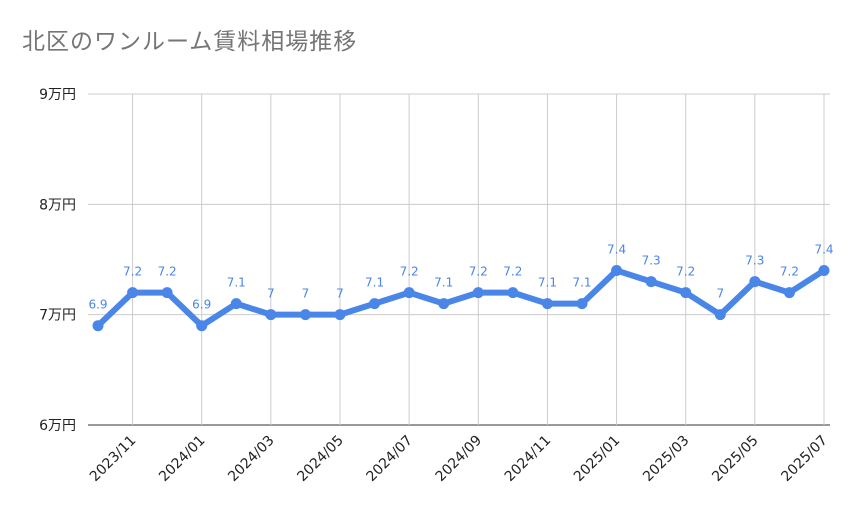  Describe the element at coordinates (666, 459) in the screenshot. I see `x-tick-label: 2025/03` at that location.